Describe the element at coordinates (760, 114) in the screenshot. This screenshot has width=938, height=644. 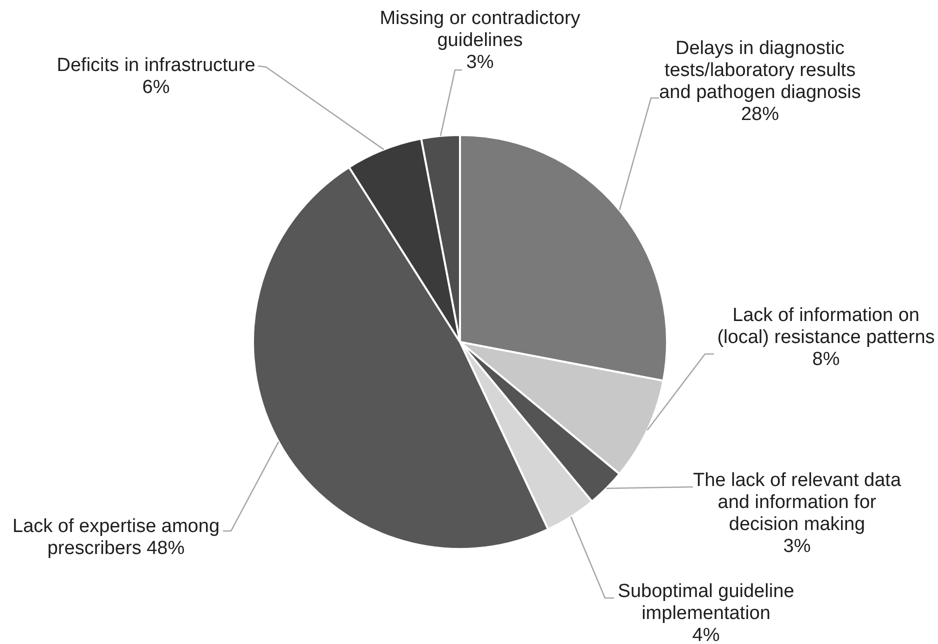
I see `data-label: 28%` at that location.